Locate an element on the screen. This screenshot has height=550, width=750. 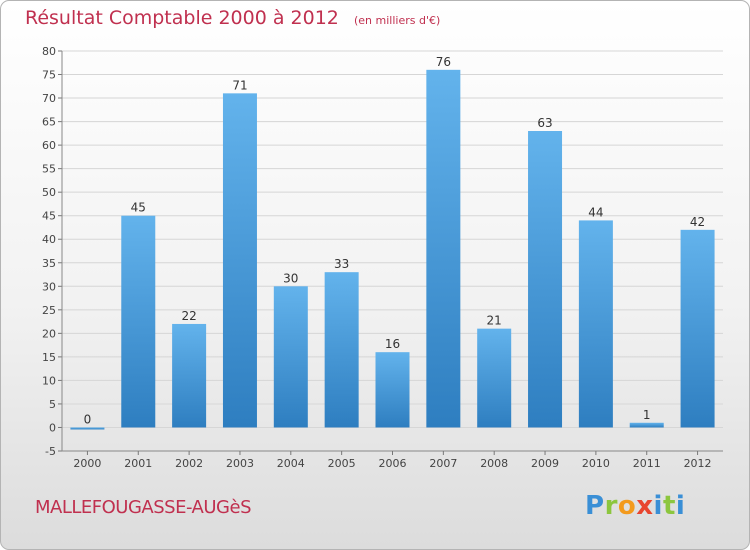
data-label: 63 is located at coordinates (544, 123).